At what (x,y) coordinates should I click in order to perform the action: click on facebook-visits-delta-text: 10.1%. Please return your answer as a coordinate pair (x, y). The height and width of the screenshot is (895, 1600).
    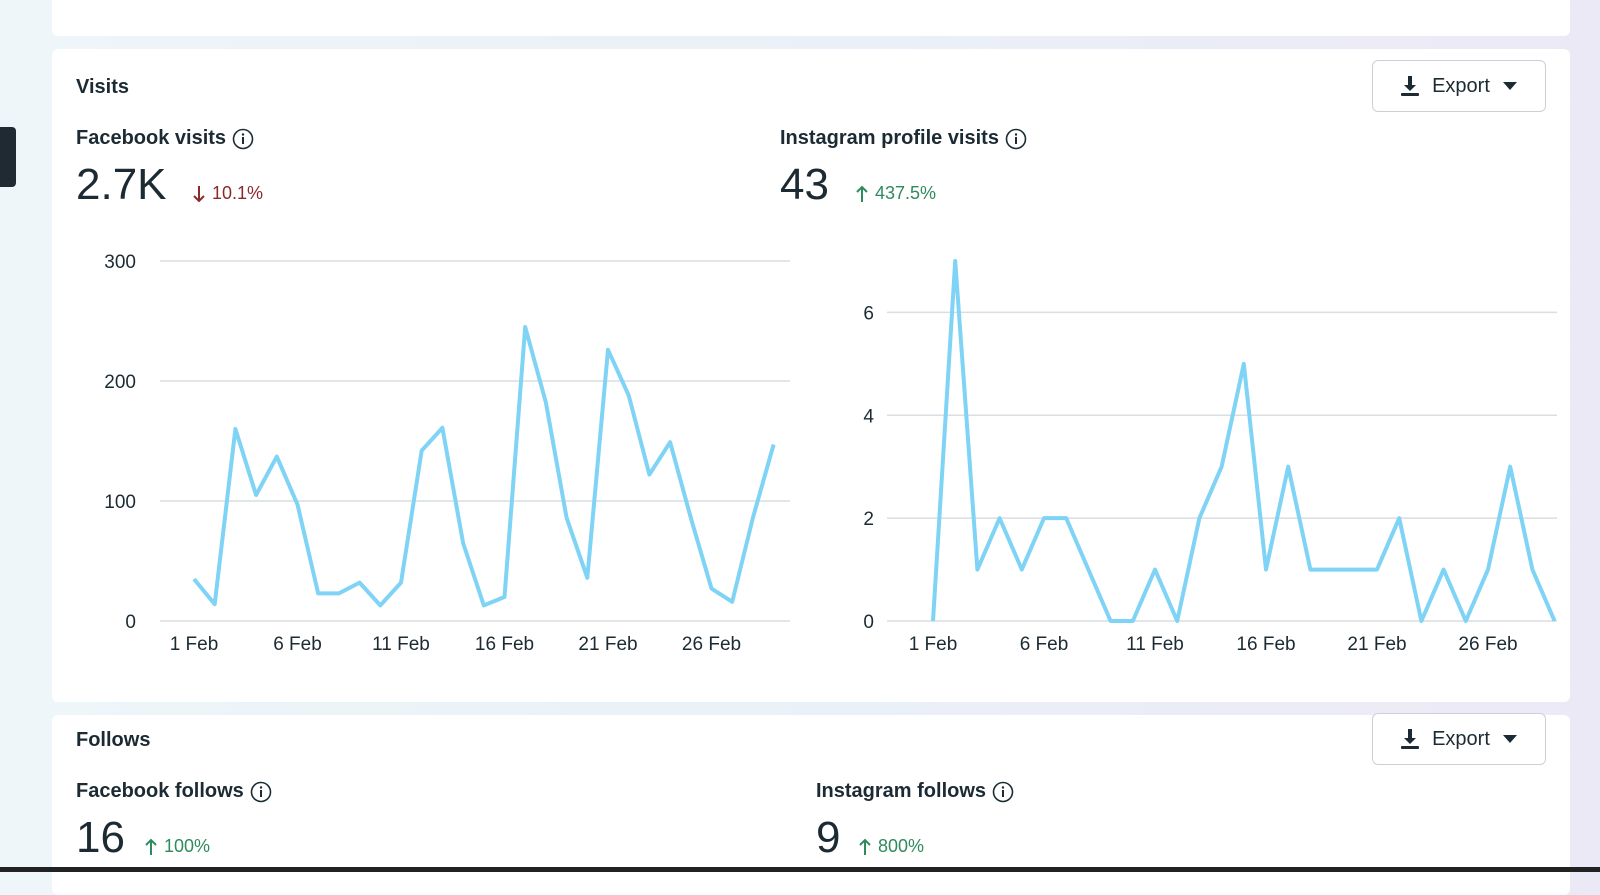
    Looking at the image, I should click on (238, 193).